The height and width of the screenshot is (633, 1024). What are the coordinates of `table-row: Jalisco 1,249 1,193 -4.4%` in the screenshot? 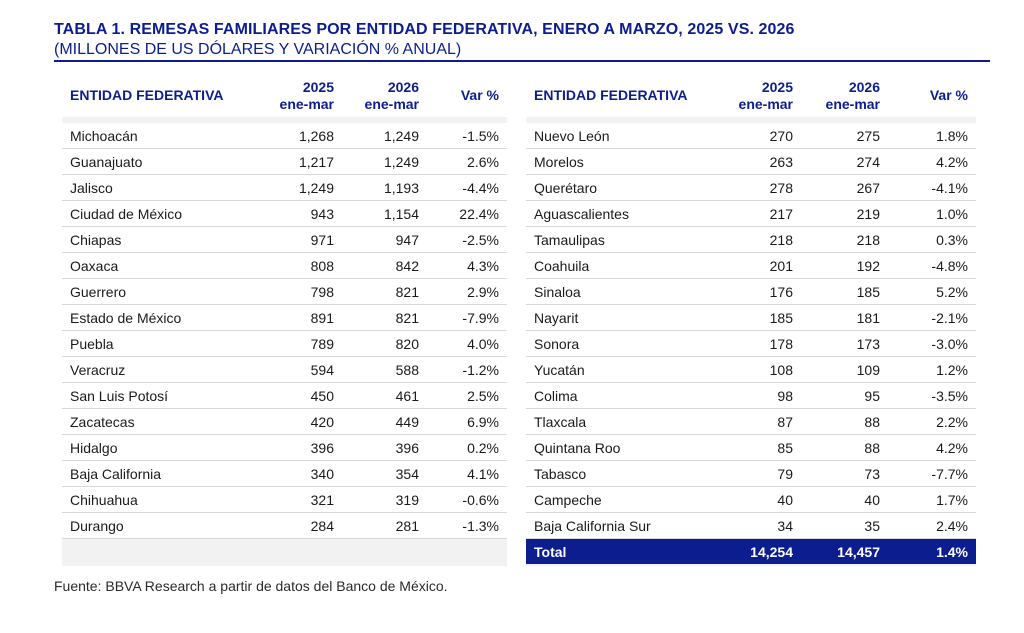 It's located at (284, 187).